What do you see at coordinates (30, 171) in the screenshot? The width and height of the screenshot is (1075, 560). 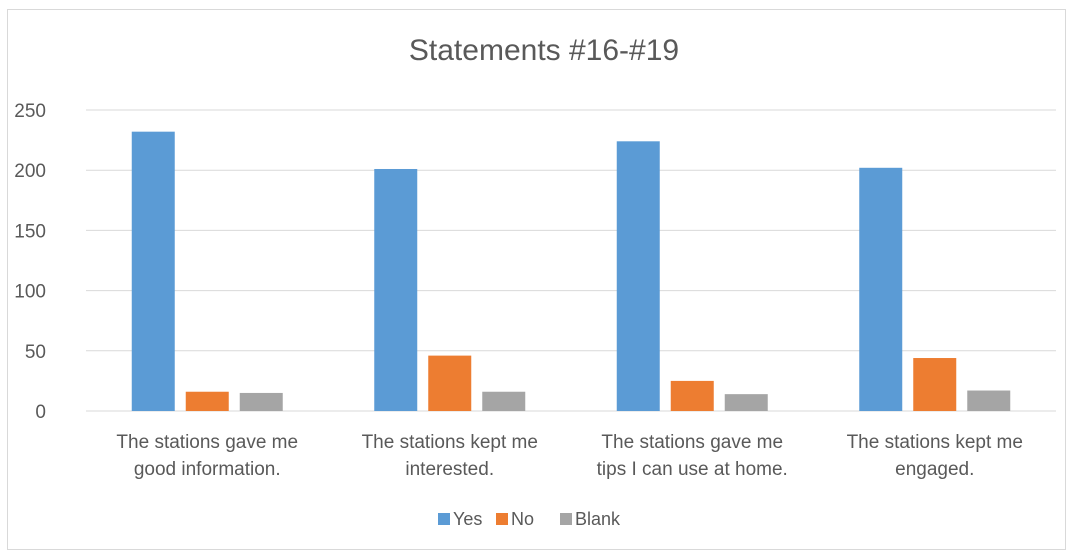 I see `y-tick-label: 200` at bounding box center [30, 171].